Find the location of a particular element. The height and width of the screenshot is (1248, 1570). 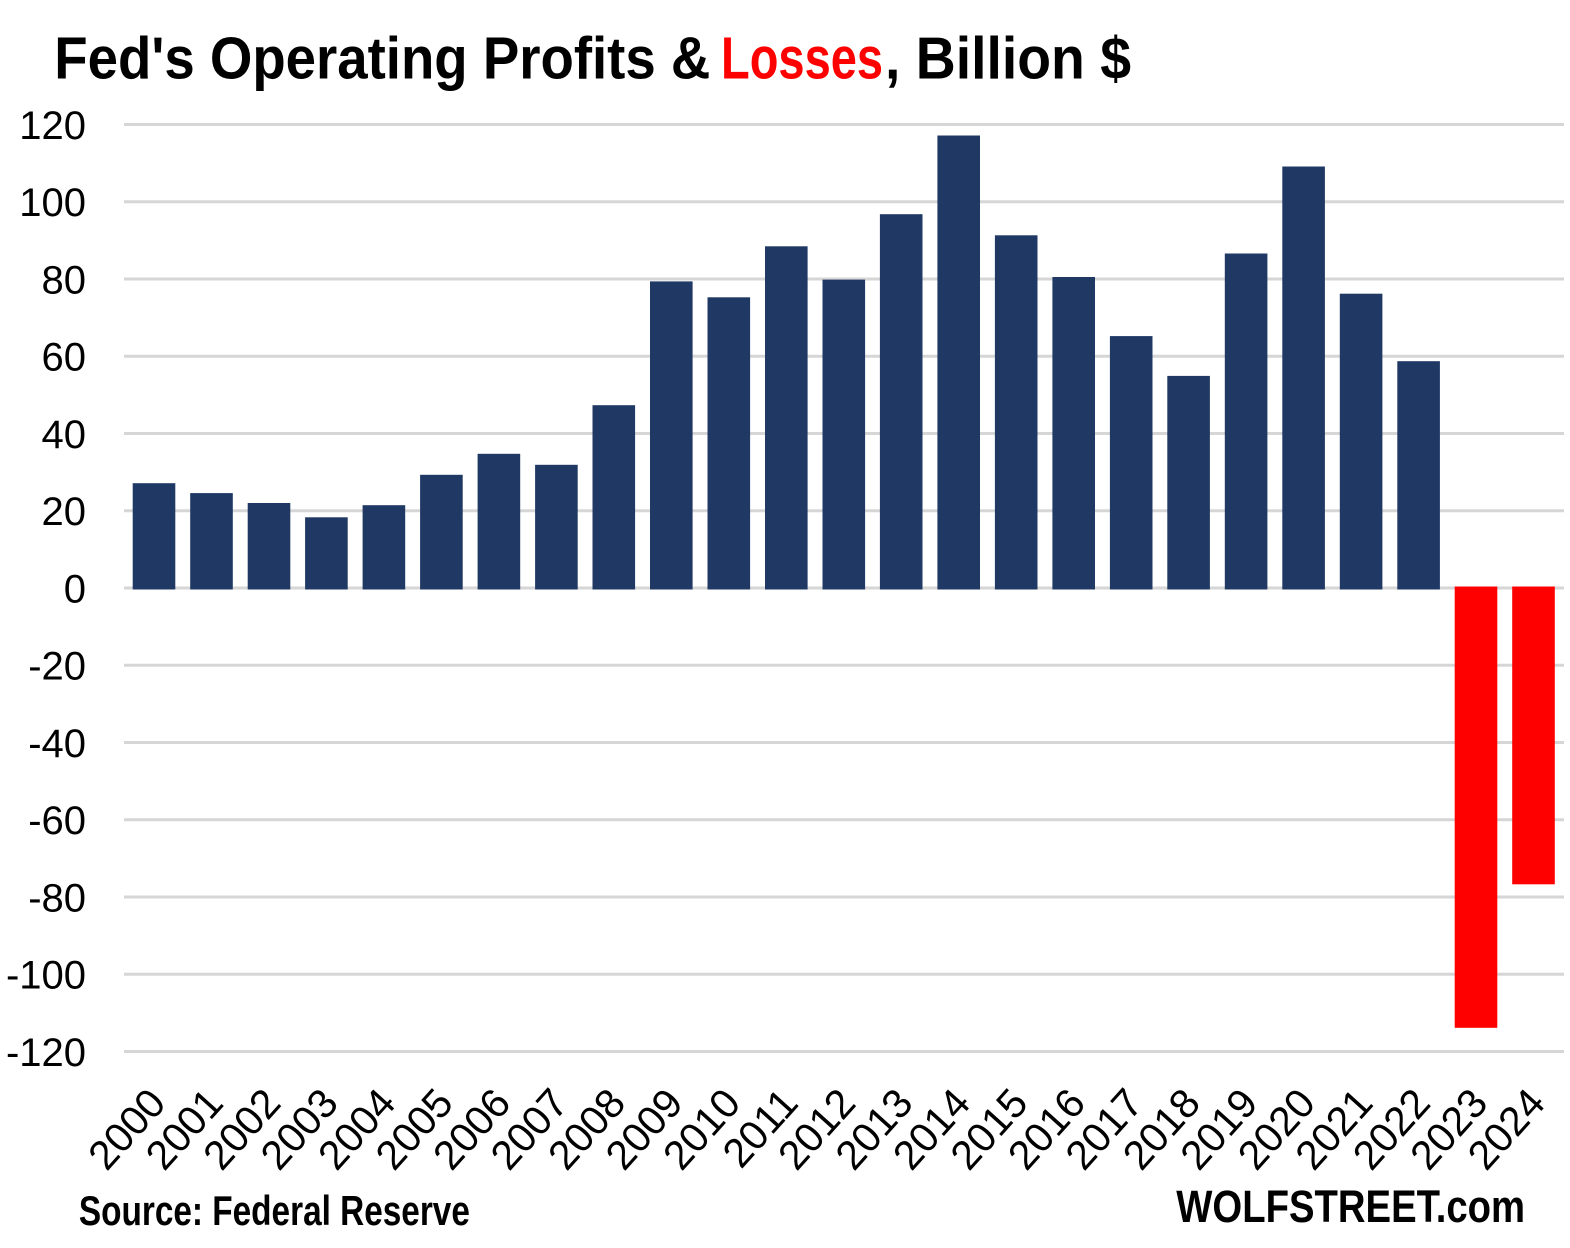

svg-text: -60 is located at coordinates (57, 821).